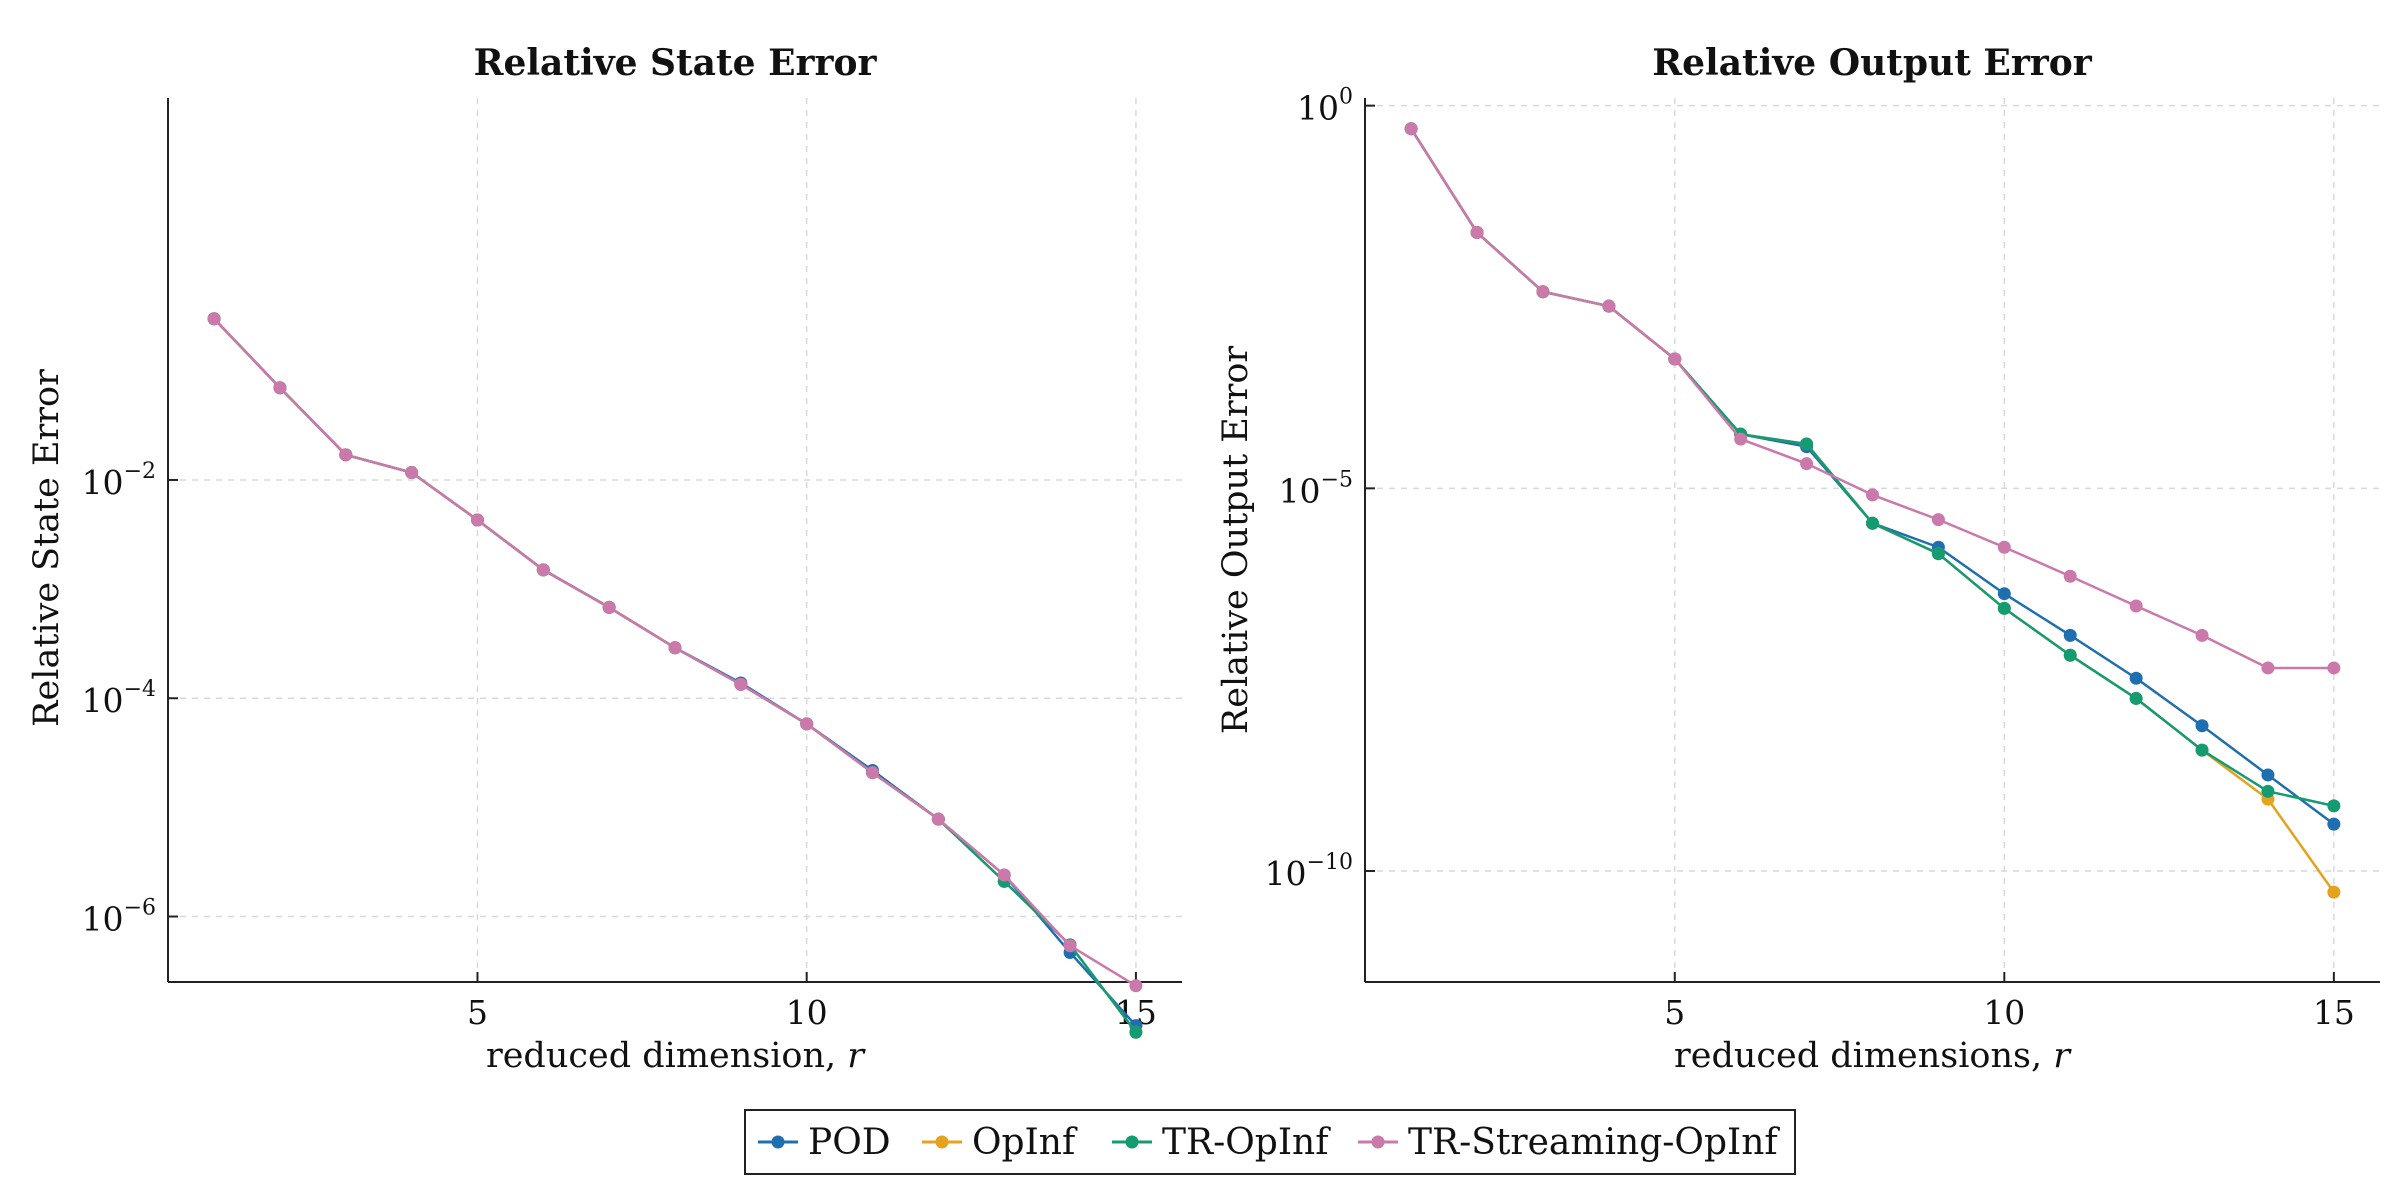  Describe the element at coordinates (47, 548) in the screenshot. I see `state-error-ylabel: Relative State Error` at that location.